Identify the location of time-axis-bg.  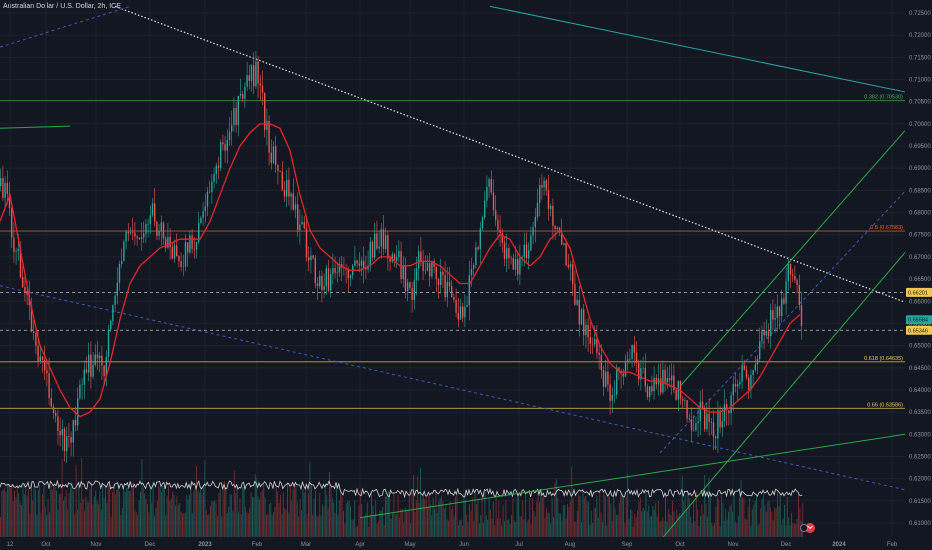
(466, 543).